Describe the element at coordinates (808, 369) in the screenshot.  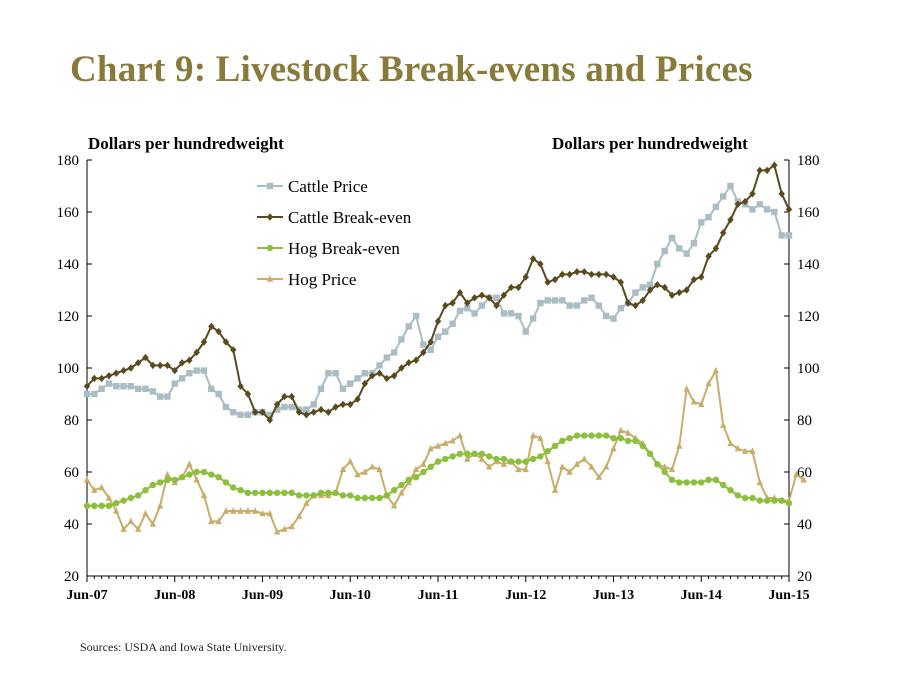
I see `y-tick-label-right: 100` at that location.